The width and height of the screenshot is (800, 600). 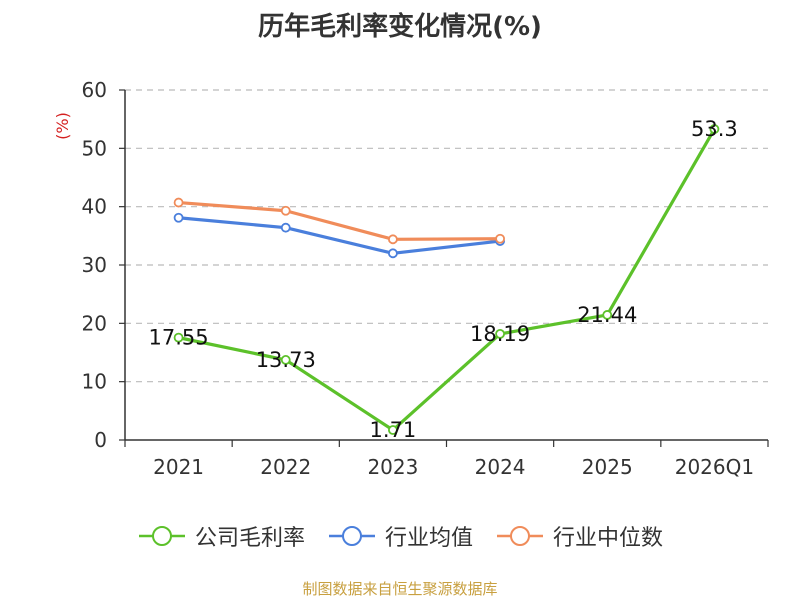 What do you see at coordinates (392, 467) in the screenshot?
I see `x-tick-label: 2023` at bounding box center [392, 467].